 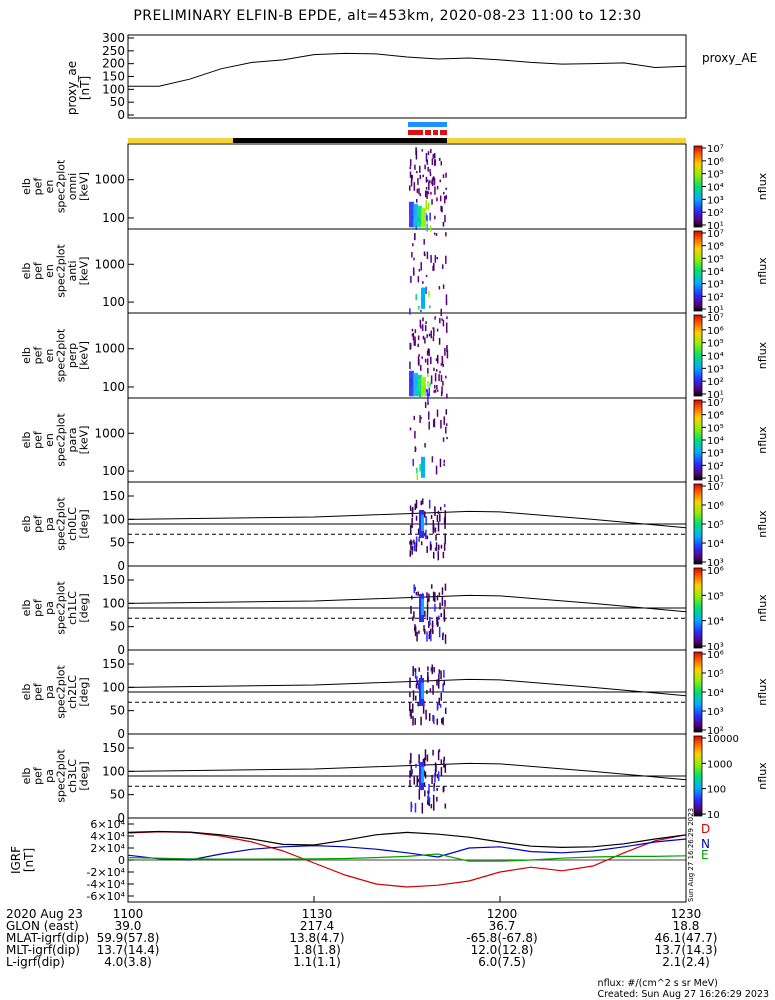 I want to click on ephem-value: 1200, so click(x=502, y=914).